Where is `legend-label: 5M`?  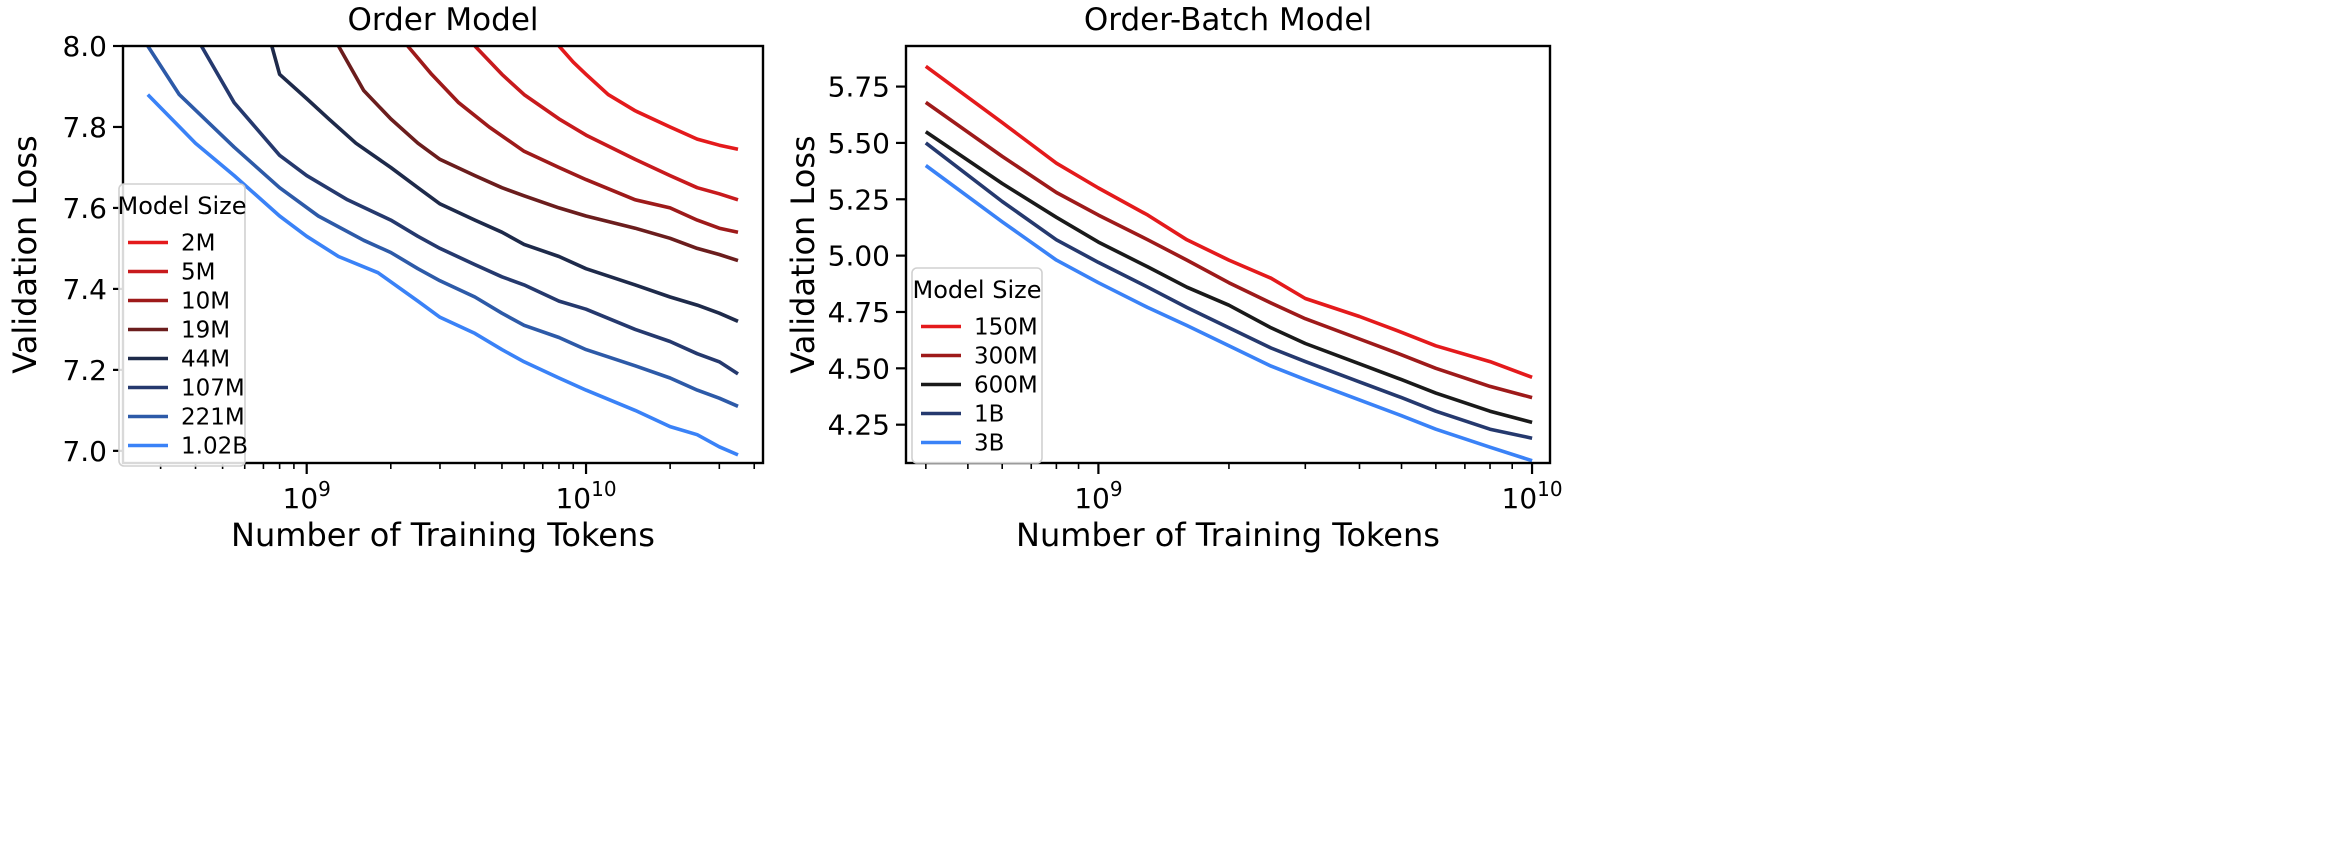 legend-label: 5M is located at coordinates (198, 273).